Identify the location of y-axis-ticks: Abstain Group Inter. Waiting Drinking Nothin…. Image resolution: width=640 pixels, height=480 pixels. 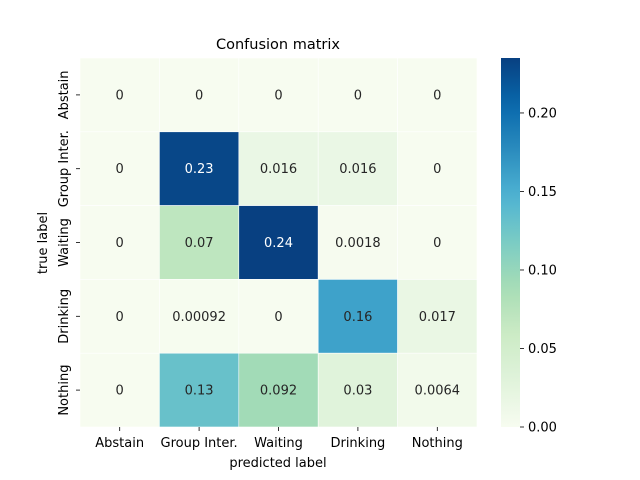
(68, 243).